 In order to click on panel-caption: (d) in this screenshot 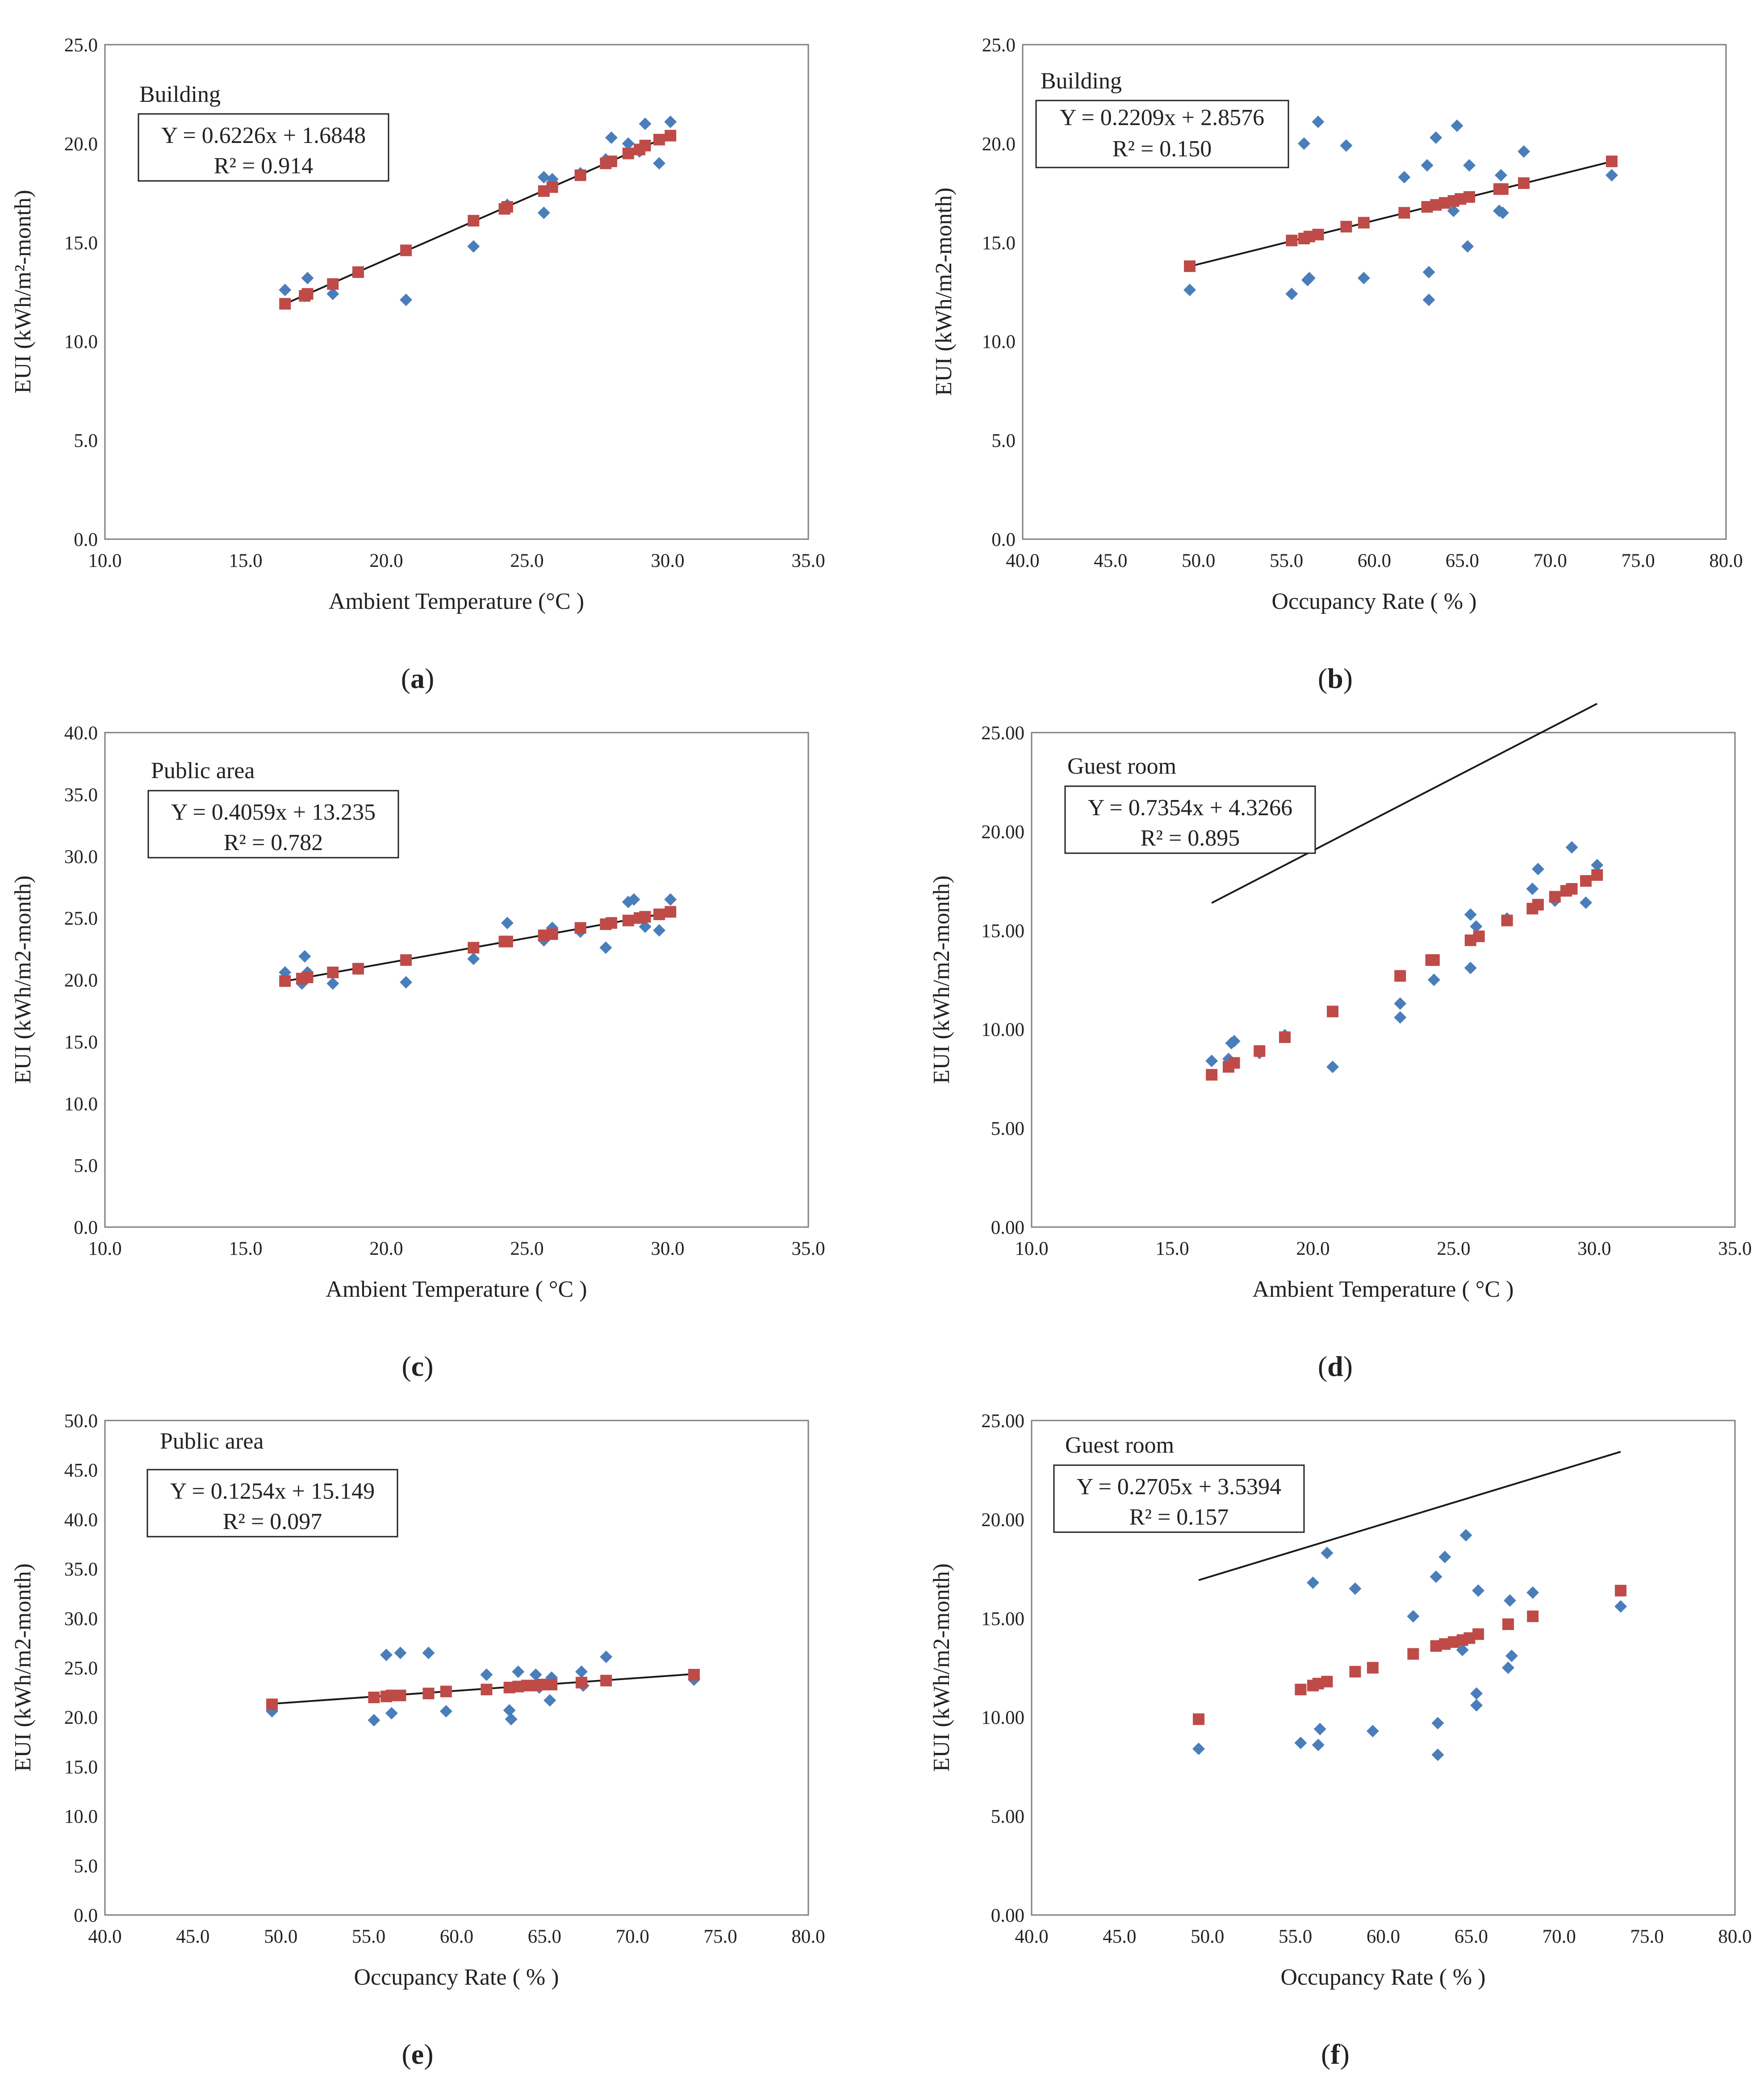, I will do `click(1335, 1366)`.